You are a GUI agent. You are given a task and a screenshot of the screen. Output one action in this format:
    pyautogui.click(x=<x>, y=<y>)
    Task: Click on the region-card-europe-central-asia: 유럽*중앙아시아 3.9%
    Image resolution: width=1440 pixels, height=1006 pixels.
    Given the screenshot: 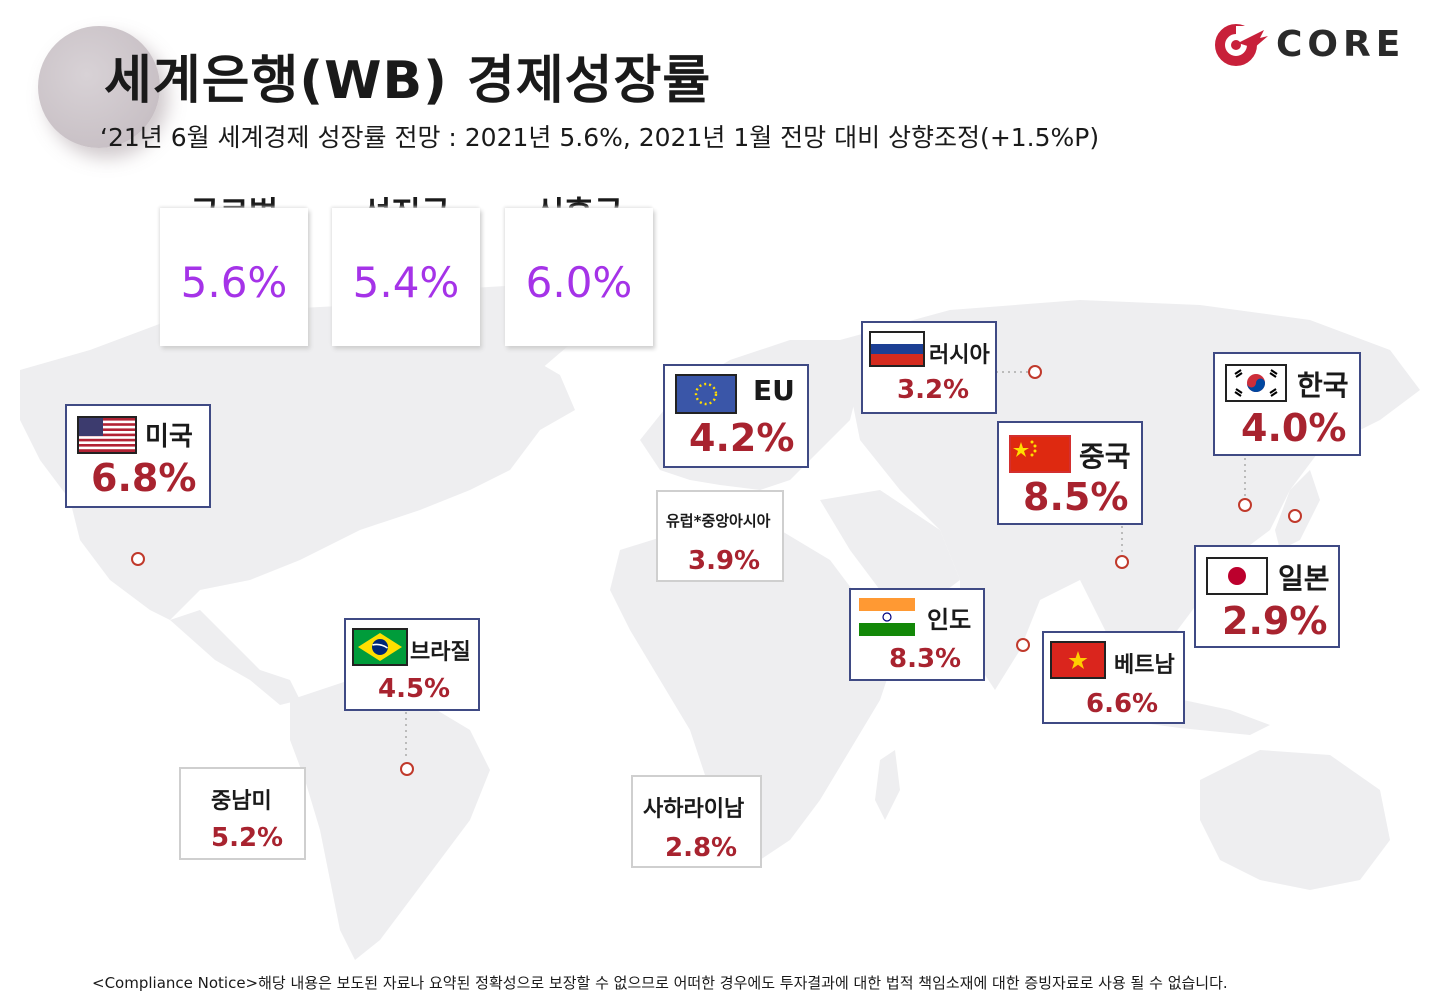 What is the action you would take?
    pyautogui.click(x=720, y=536)
    